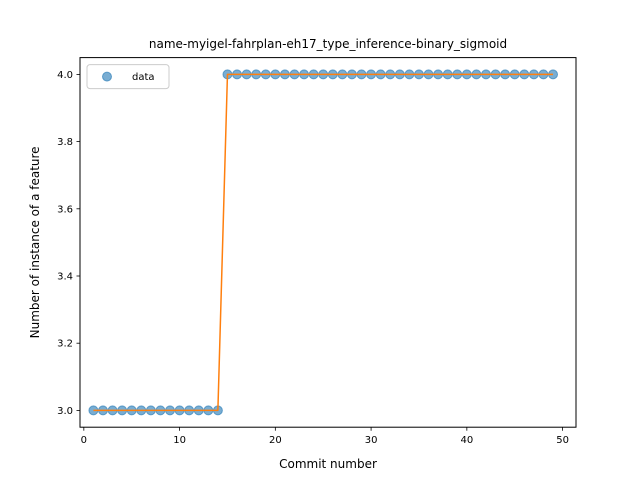  What do you see at coordinates (65, 344) in the screenshot?
I see `y-tick-label: 3.2` at bounding box center [65, 344].